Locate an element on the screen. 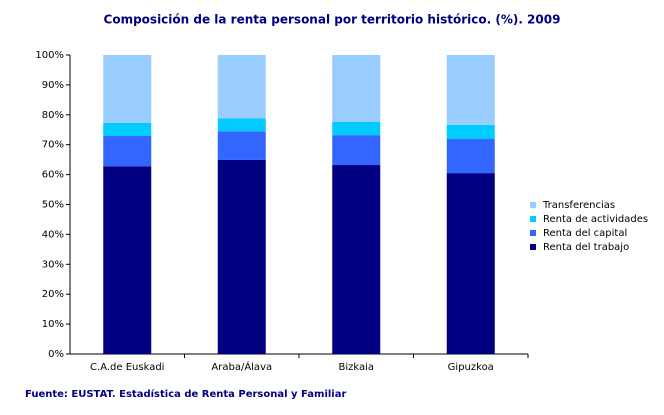 This screenshot has width=664, height=415. y-tick-label: 20% is located at coordinates (53, 294).